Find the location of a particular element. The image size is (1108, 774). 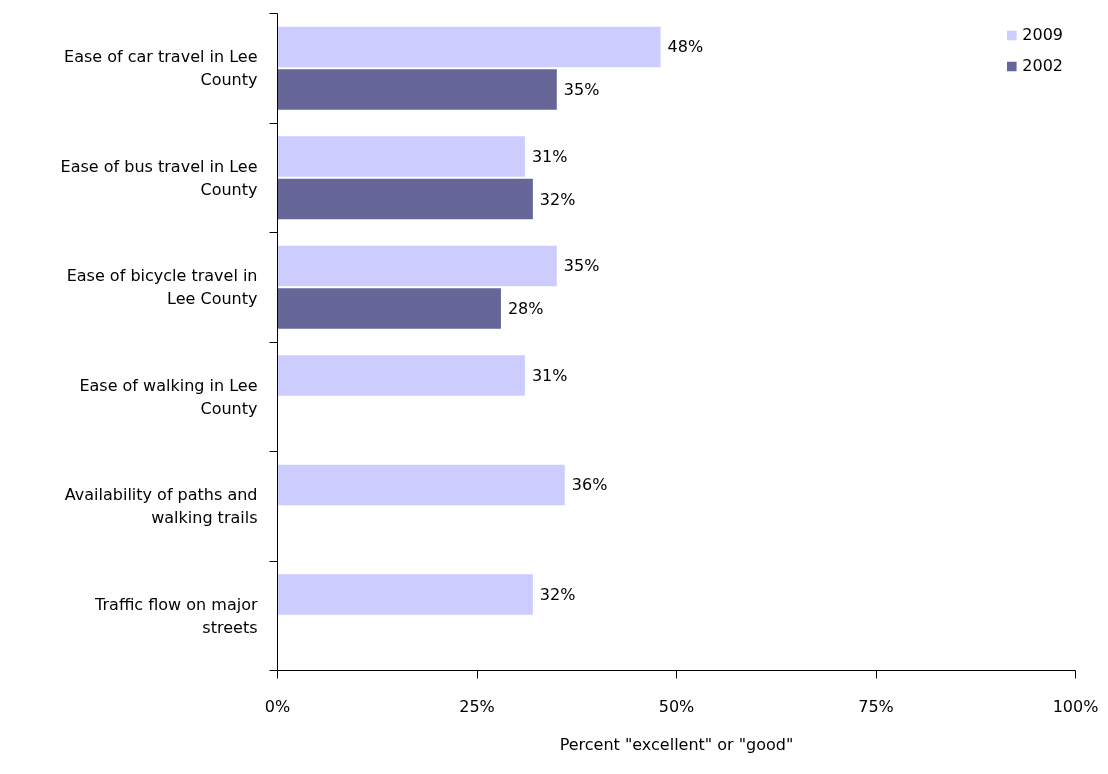

y-tick-label: Ease of bicycle travel in Lee County is located at coordinates (162, 287).